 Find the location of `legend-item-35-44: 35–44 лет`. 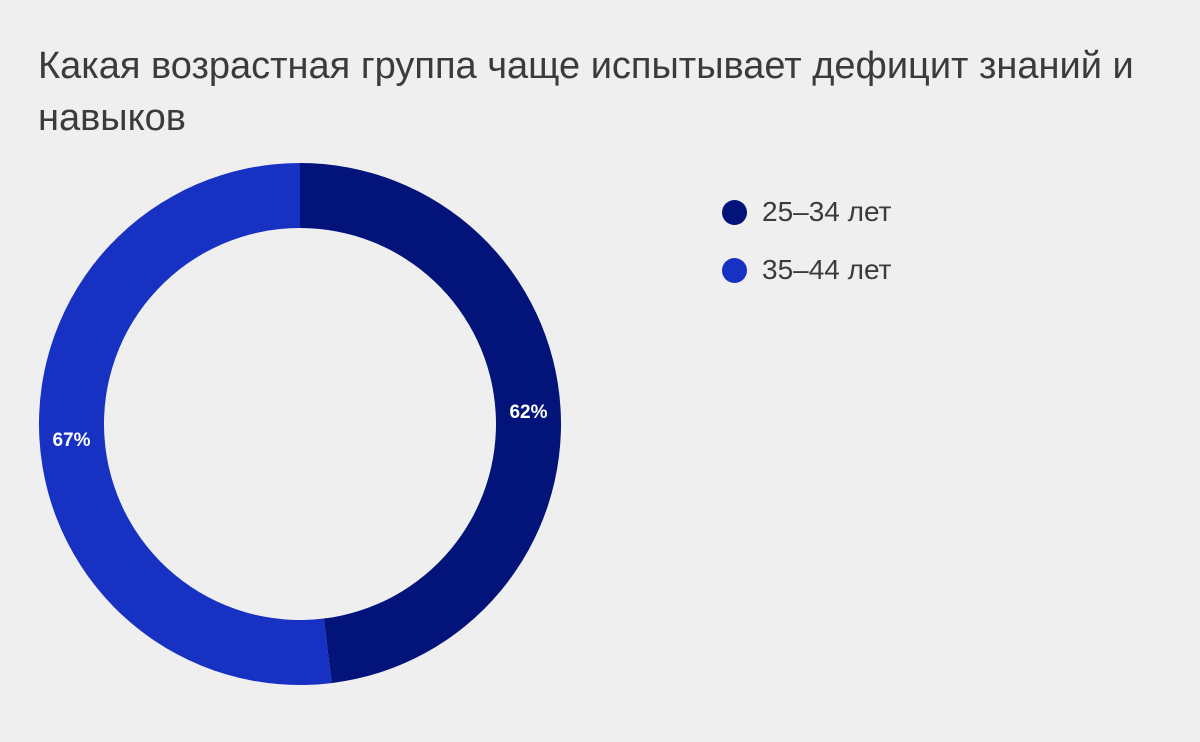

legend-item-35-44: 35–44 лет is located at coordinates (806, 270).